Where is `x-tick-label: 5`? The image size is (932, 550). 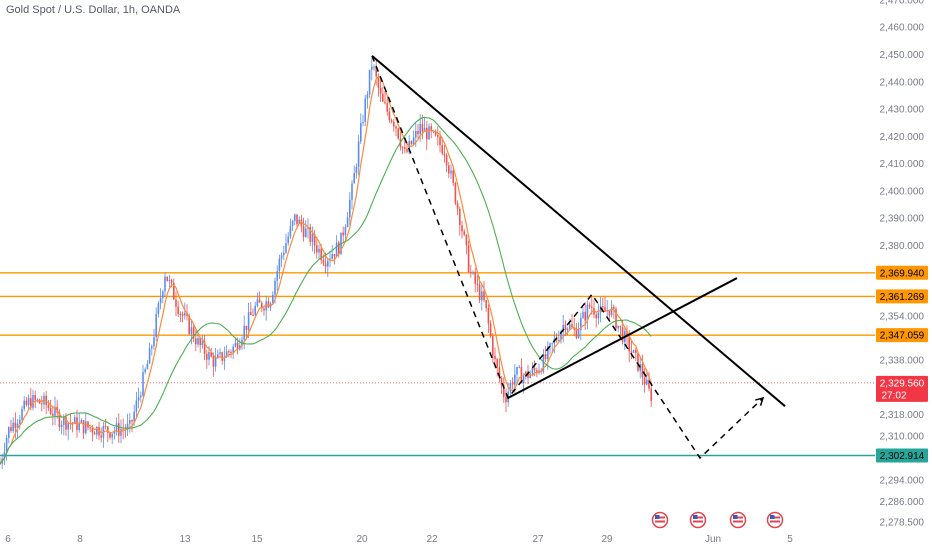 x-tick-label: 5 is located at coordinates (790, 539).